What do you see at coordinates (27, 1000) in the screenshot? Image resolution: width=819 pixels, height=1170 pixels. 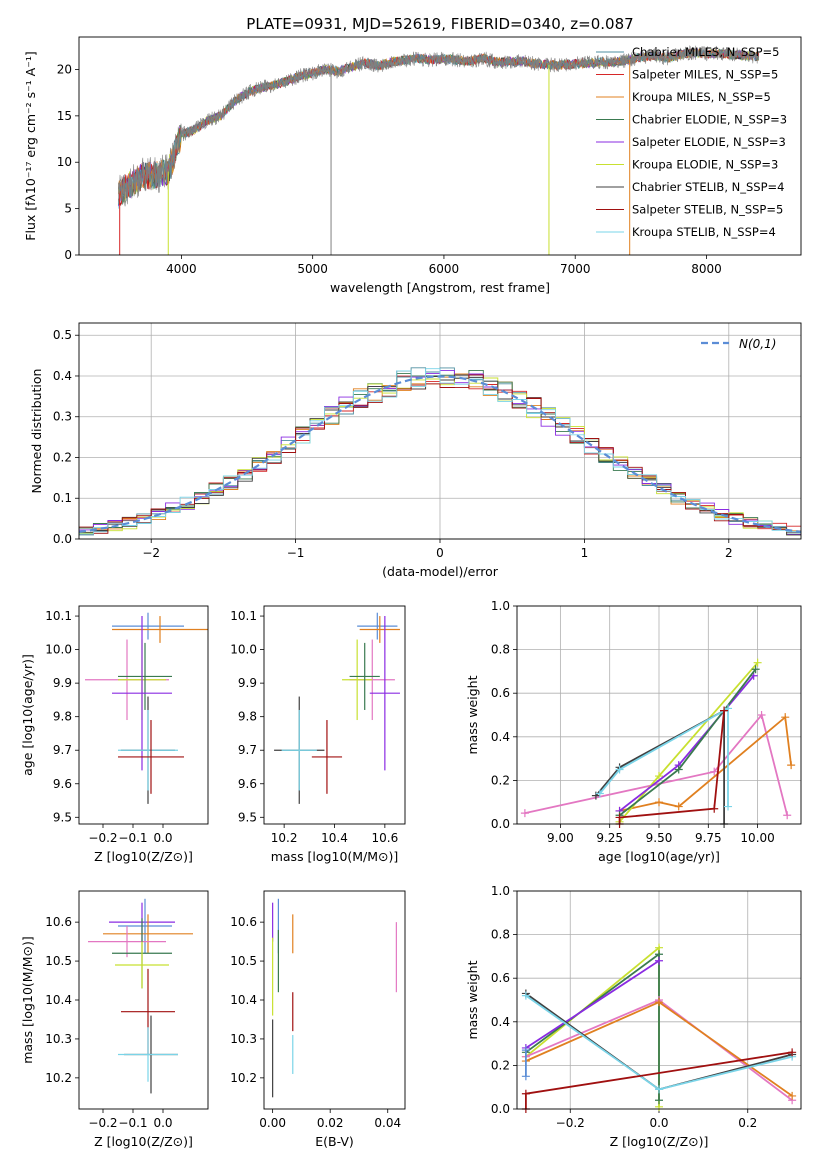 I see `y-axis-label: mass [log10(M/M⊙)]` at bounding box center [27, 1000].